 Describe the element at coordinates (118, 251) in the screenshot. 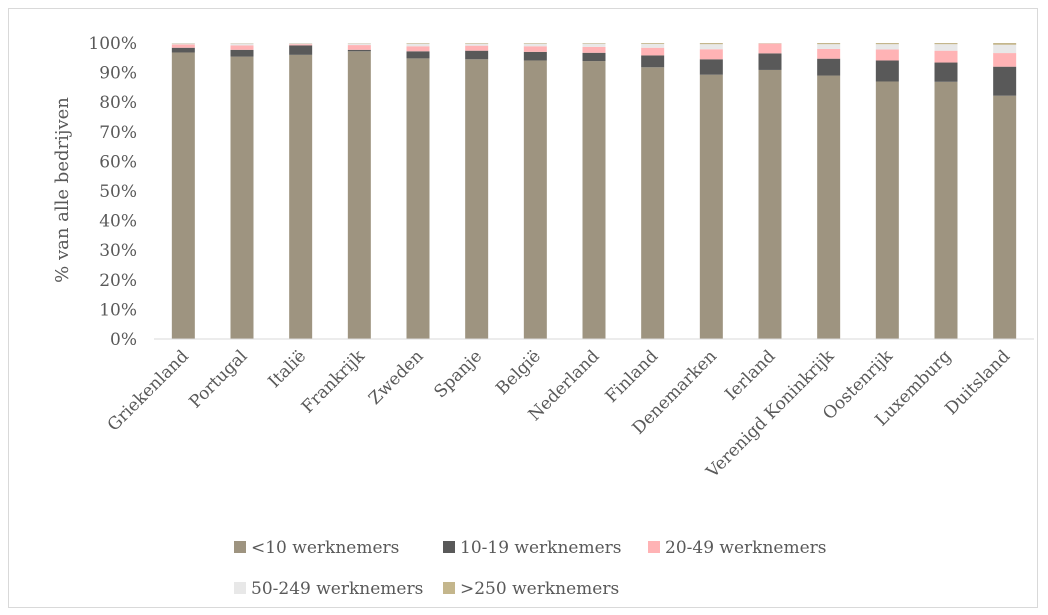

I see `y-tick-label: 30%` at that location.